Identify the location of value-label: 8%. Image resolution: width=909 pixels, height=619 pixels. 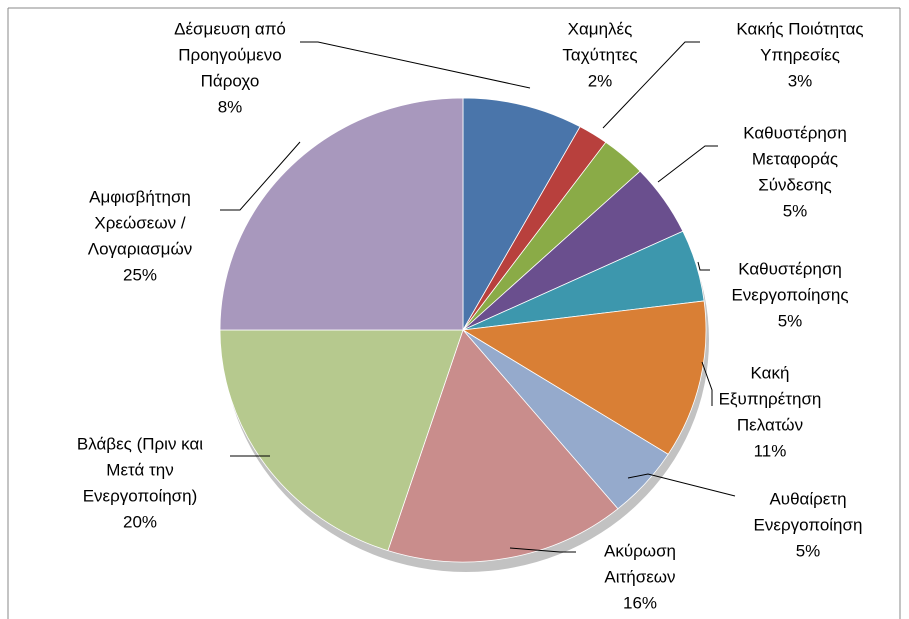
(230, 106).